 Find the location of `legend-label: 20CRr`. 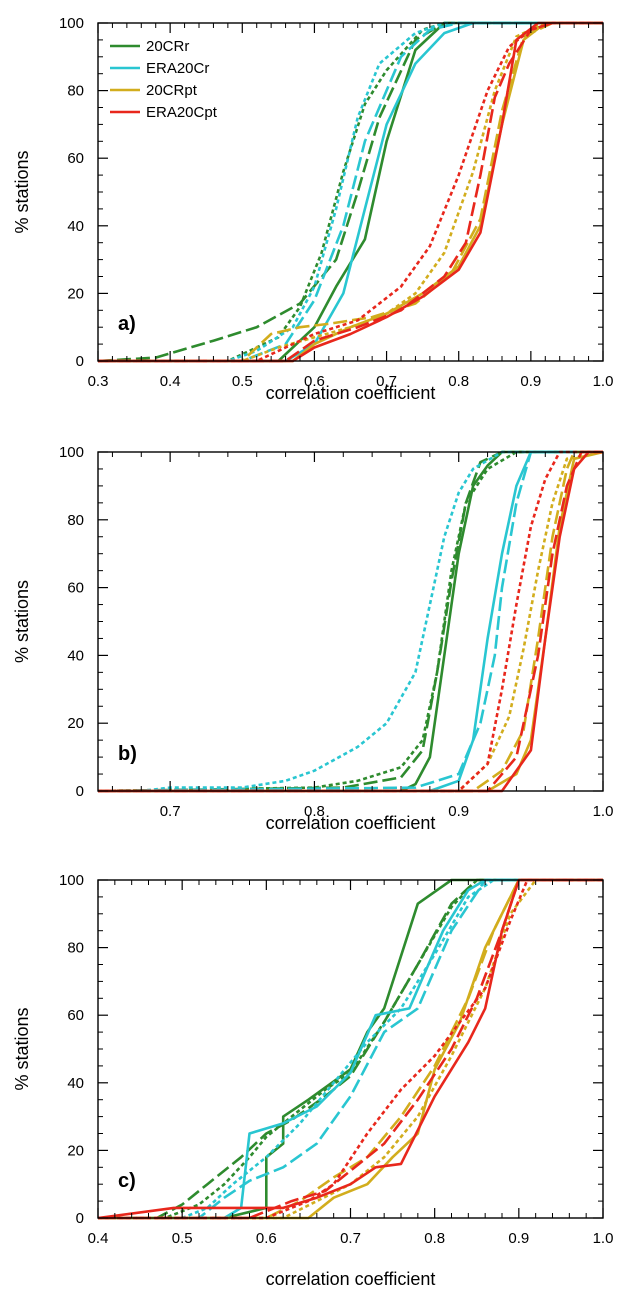

legend-label: 20CRr is located at coordinates (167, 46).